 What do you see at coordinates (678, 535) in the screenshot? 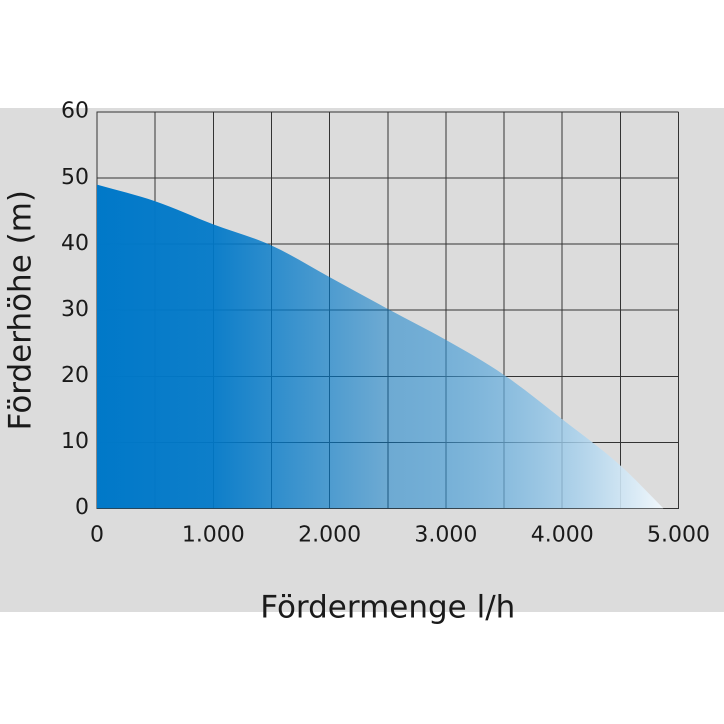
I see `x-tick-label: 5.000` at bounding box center [678, 535].